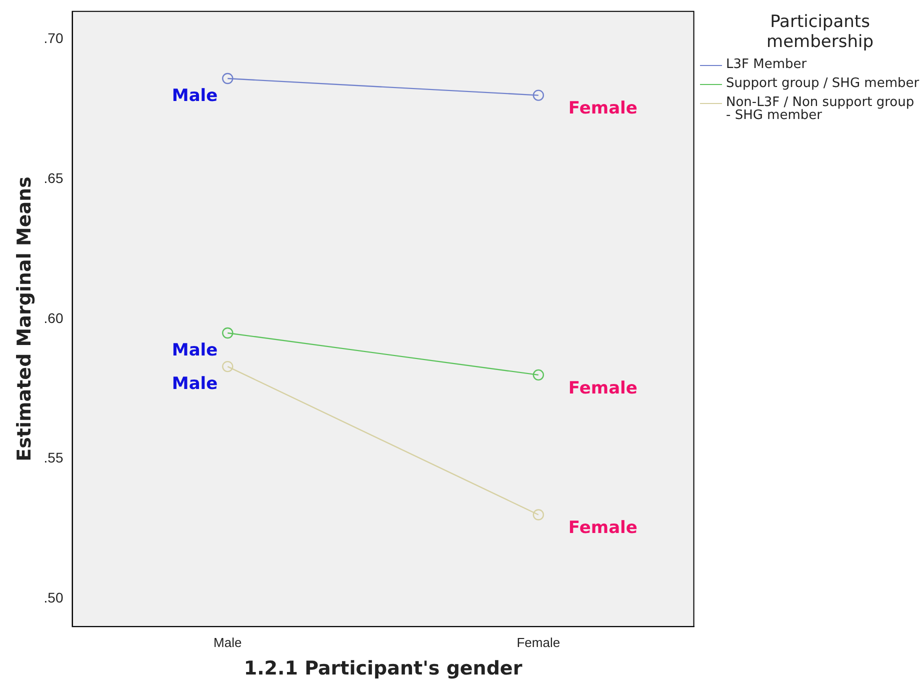 The width and height of the screenshot is (923, 690). Describe the element at coordinates (54, 178) in the screenshot. I see `y-tick-label: .65` at that location.